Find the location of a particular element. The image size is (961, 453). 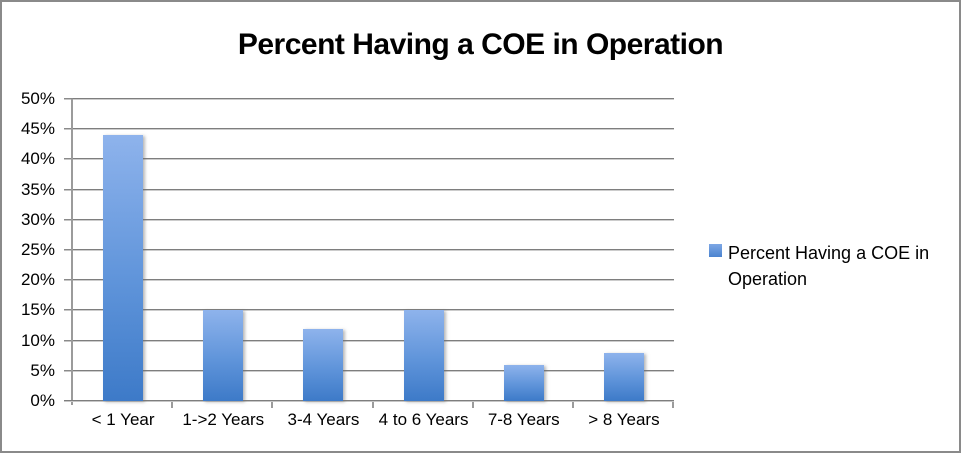

y-axis-label: 25% is located at coordinates (37, 249).